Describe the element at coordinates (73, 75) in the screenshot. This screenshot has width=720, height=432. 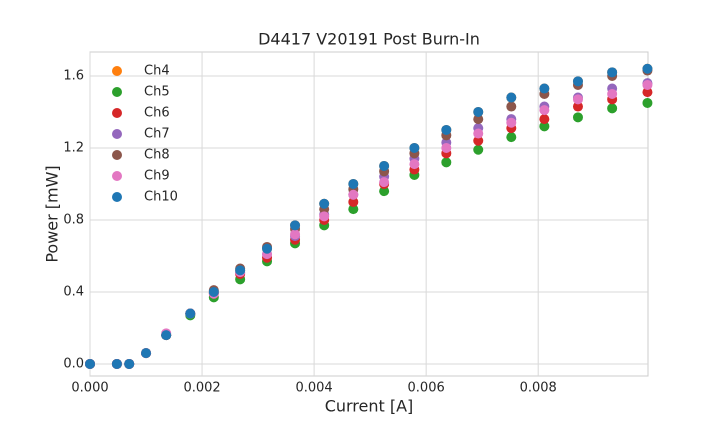
I see `y-tick-label: 1.6` at that location.